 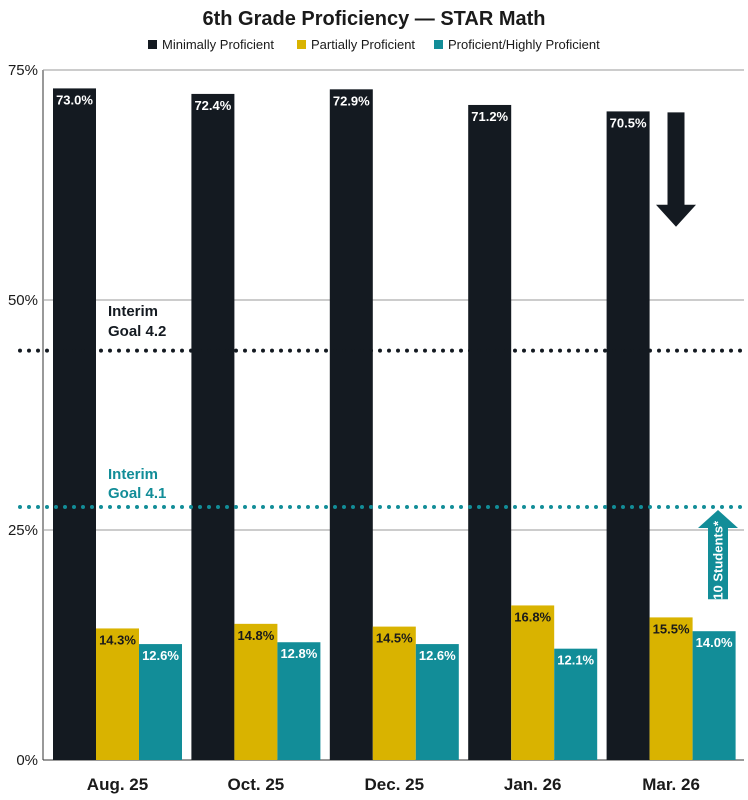 What do you see at coordinates (256, 784) in the screenshot?
I see `x-tick-label-oct-25: Oct. 25` at bounding box center [256, 784].